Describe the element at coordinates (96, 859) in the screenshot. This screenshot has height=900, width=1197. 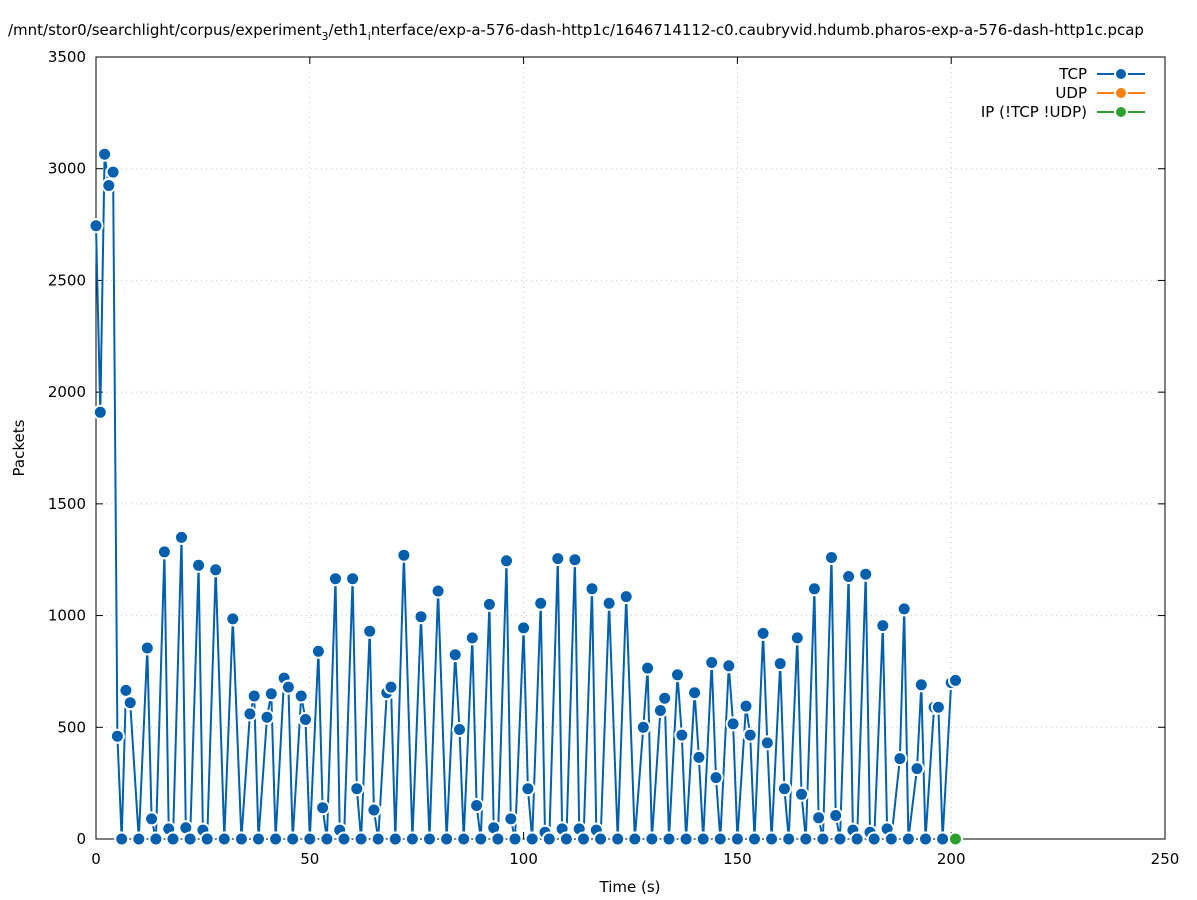
I see `x-tick-label: 0` at that location.